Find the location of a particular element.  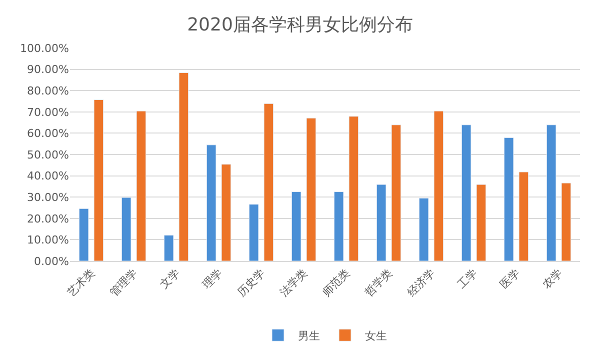

x-tick-label: 理学 is located at coordinates (212, 279).